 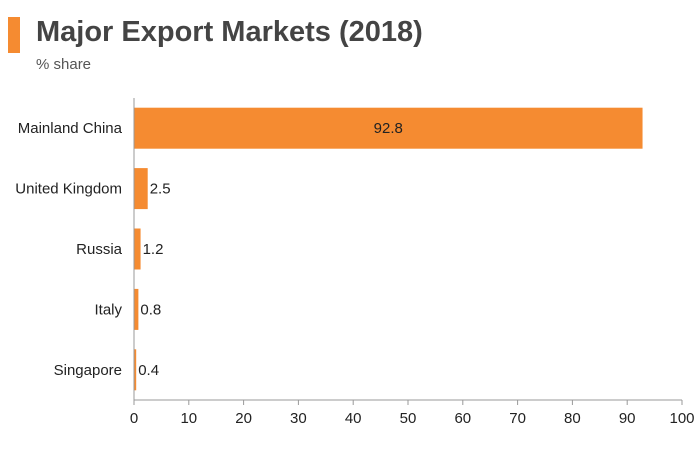 I want to click on value-label-united-kingdom: 2.5, so click(x=160, y=189).